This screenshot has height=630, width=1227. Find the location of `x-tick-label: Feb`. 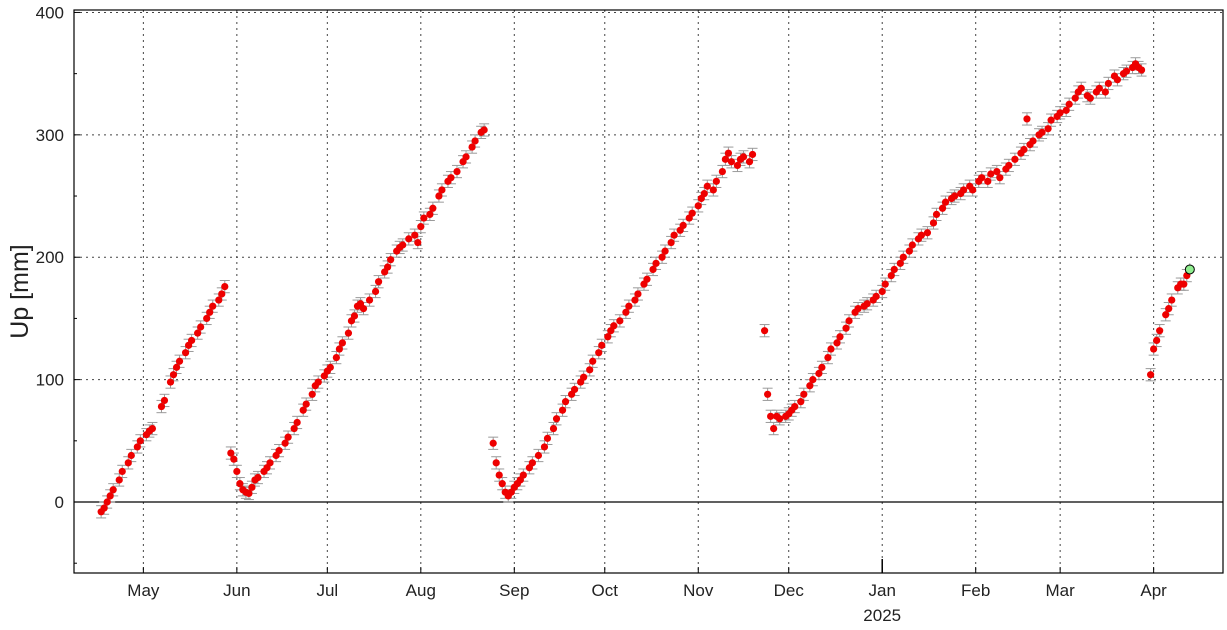

x-tick-label: Feb is located at coordinates (975, 590).